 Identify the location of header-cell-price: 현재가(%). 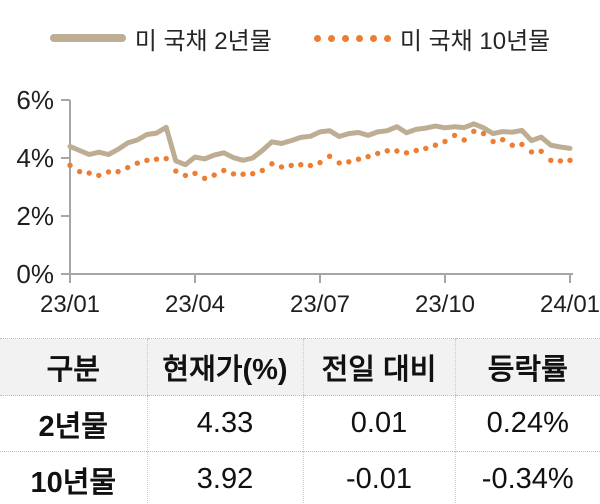
(224, 367).